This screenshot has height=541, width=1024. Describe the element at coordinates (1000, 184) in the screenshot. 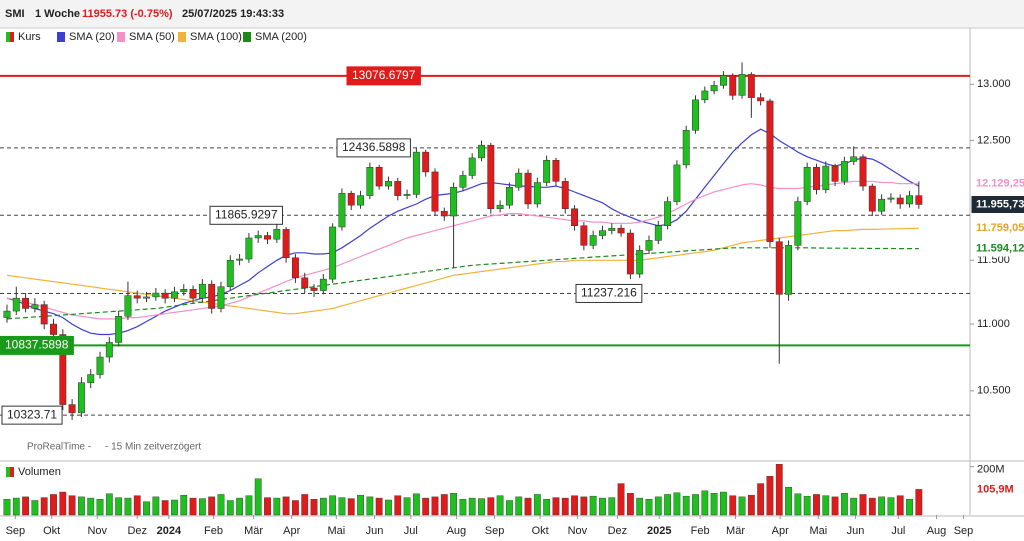

I see `price-label: 12.129,25` at that location.